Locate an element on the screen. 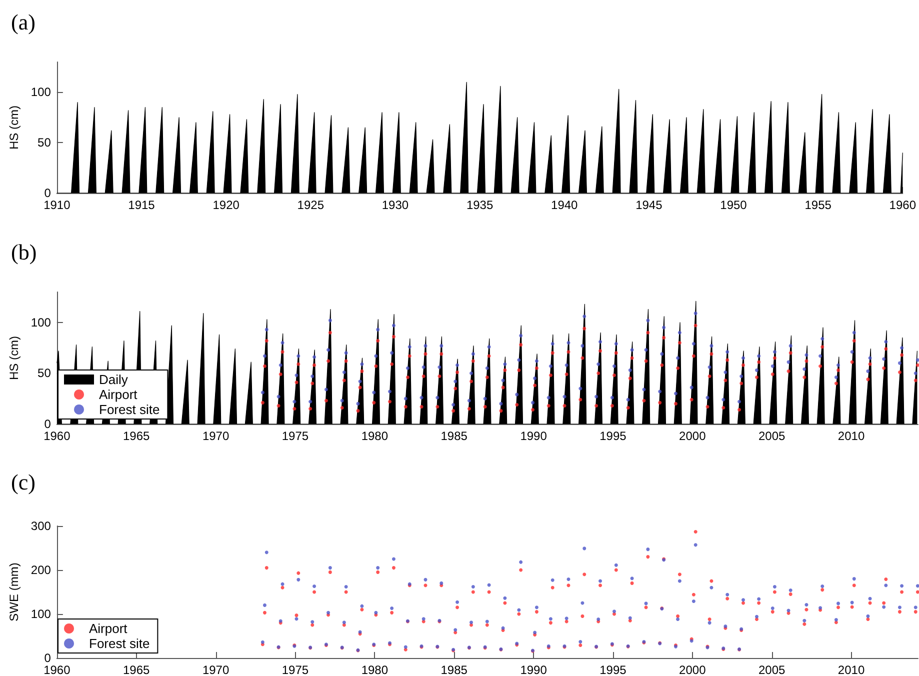 This screenshot has height=676, width=919. x-tick-label: 1935 is located at coordinates (480, 205).